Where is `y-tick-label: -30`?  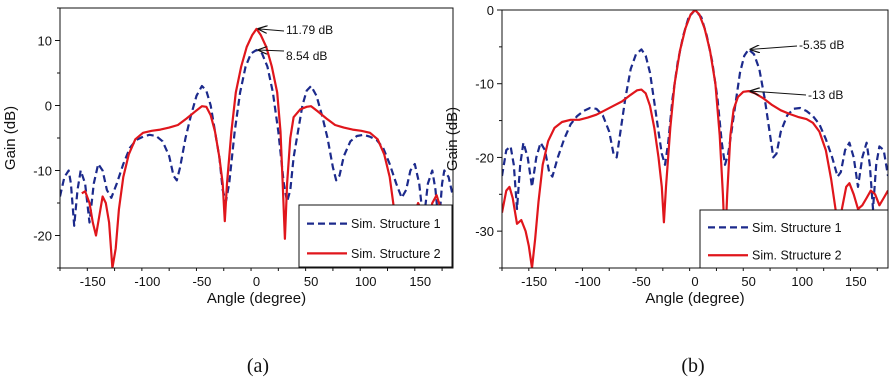
y-tick-label: -30 is located at coordinates (484, 231).